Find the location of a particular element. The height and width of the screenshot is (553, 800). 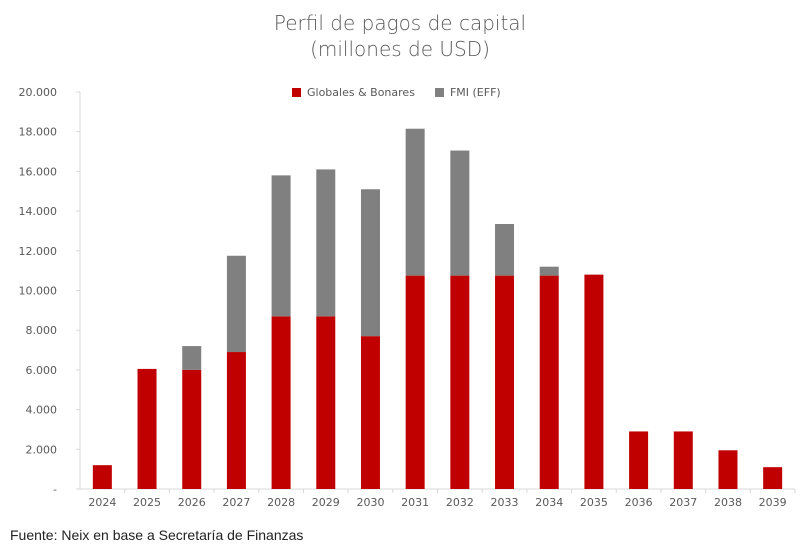

x-tick-label-2036: 2036 is located at coordinates (639, 502).